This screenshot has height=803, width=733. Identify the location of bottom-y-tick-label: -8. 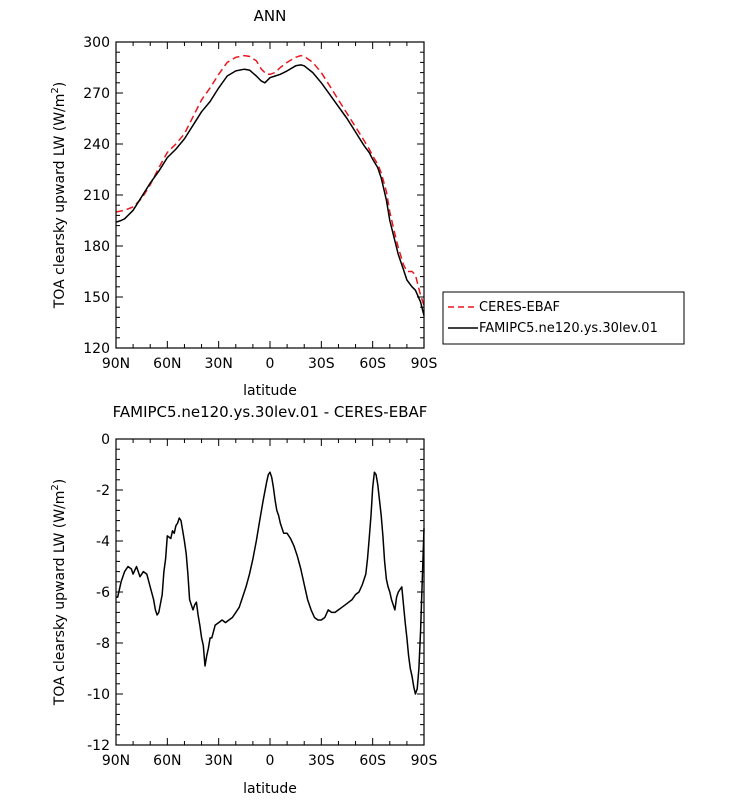
(103, 644).